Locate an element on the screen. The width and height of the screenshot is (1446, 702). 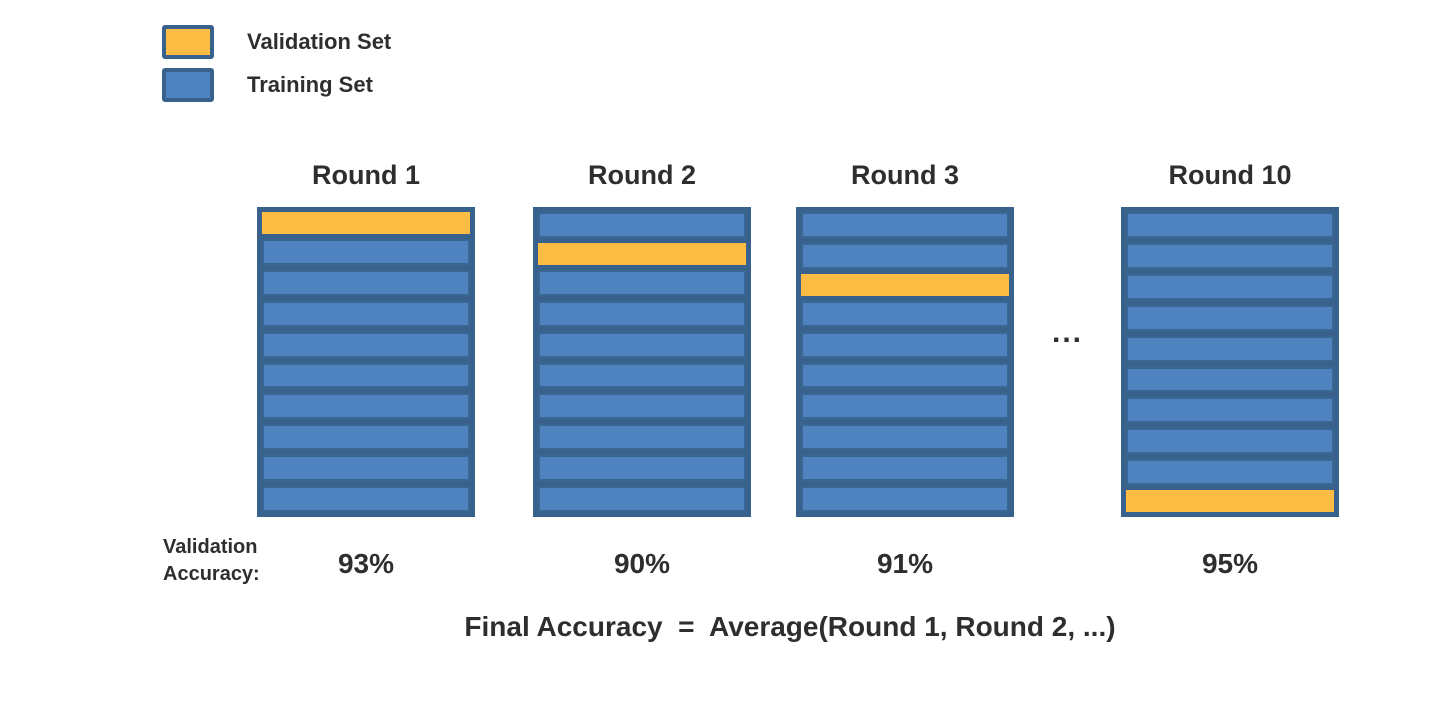
round-column-3: Round 3 91% is located at coordinates (905, 368).